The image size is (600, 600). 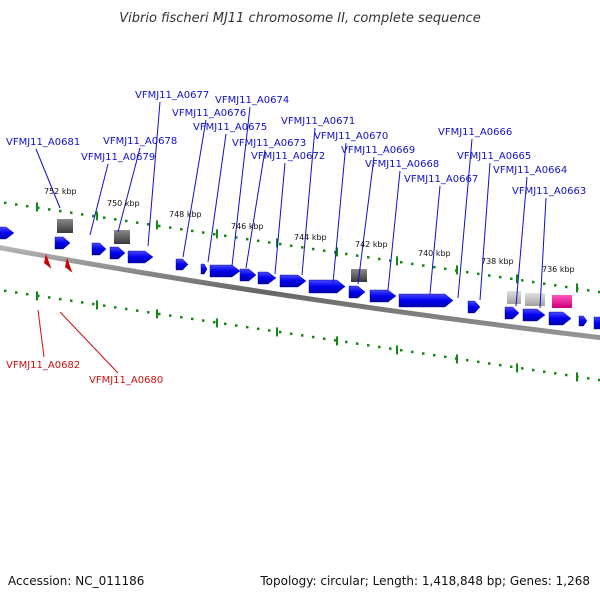 What do you see at coordinates (209, 113) in the screenshot?
I see `gene-label: VFMJ11_A0676` at bounding box center [209, 113].